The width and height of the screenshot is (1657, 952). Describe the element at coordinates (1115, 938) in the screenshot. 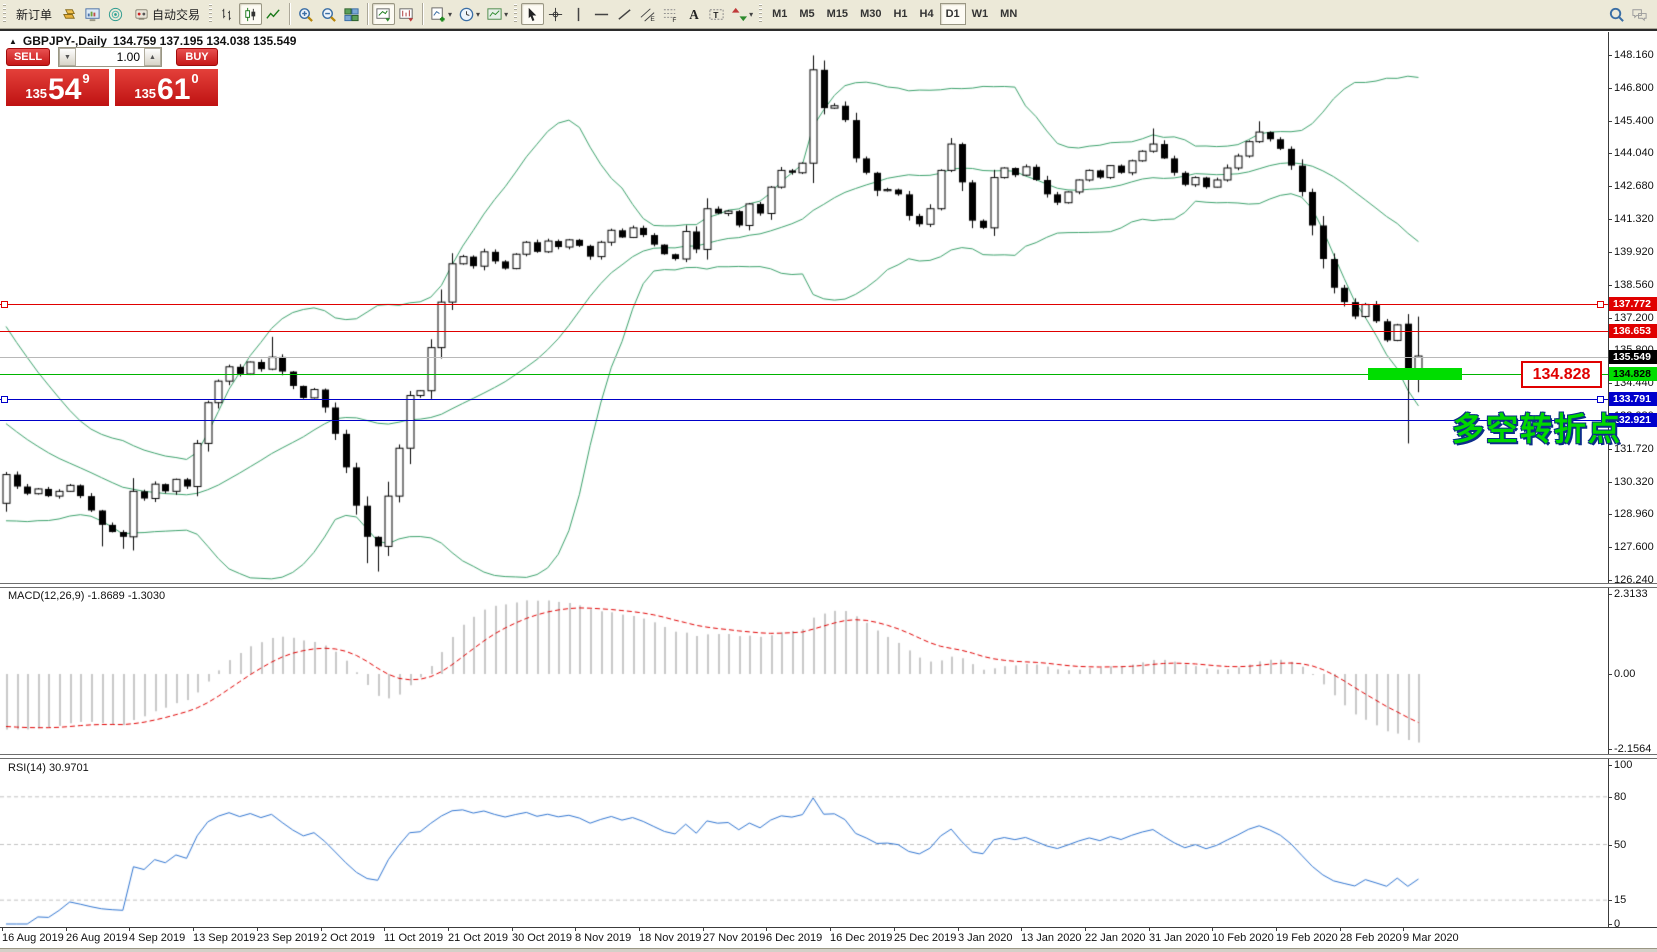

I see `date-label: 22 Jan 2020` at that location.